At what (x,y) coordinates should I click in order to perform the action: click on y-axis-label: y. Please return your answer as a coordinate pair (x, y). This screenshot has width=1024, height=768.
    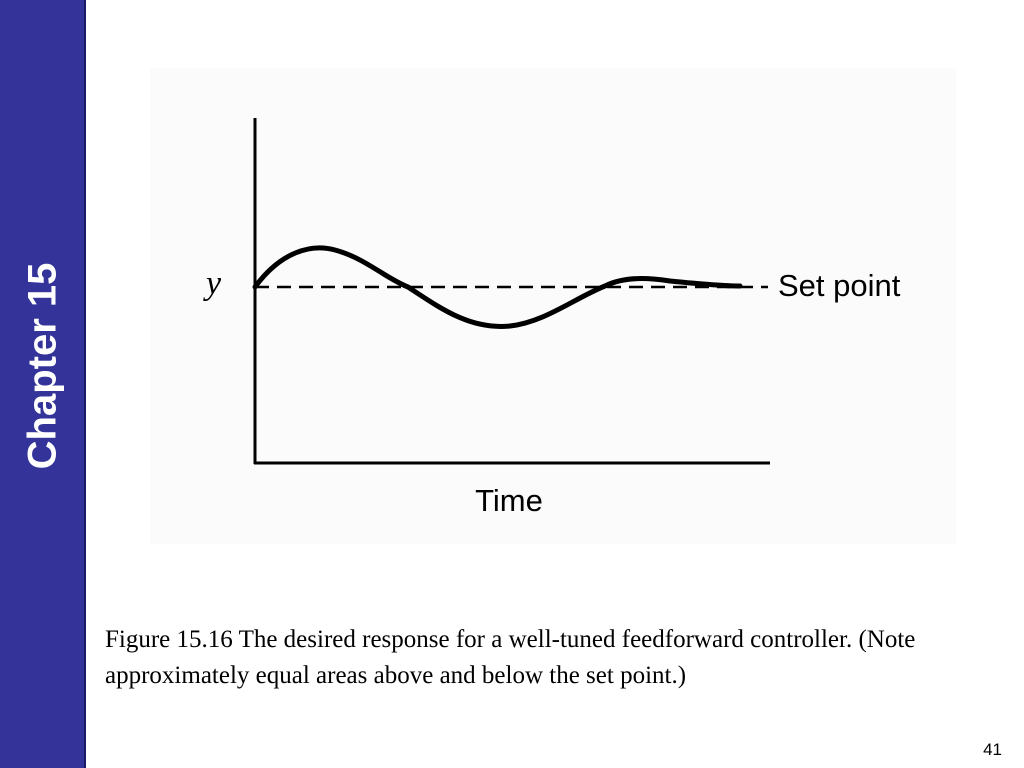
    Looking at the image, I should click on (212, 283).